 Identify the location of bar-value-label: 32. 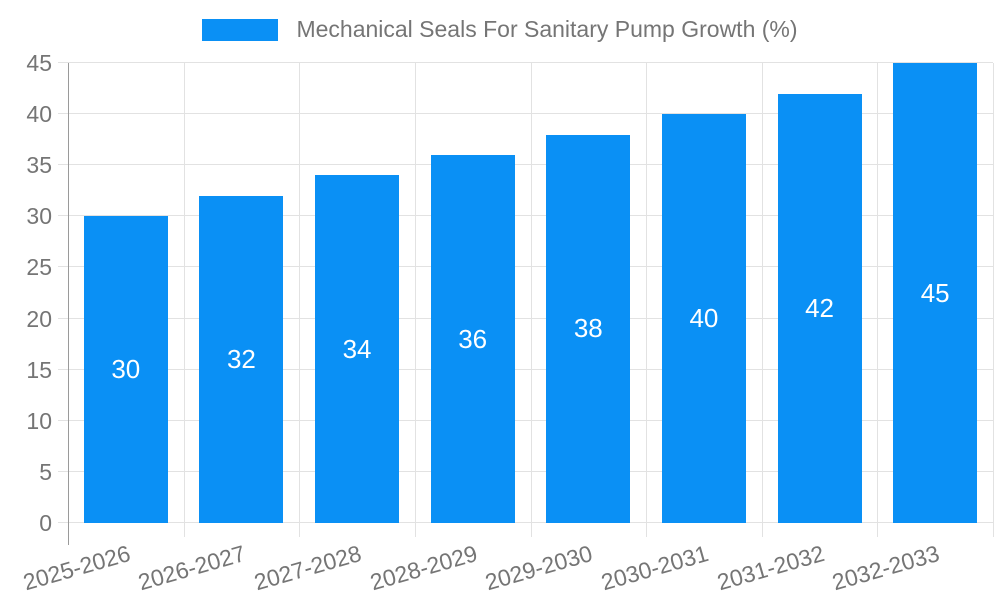
(241, 358).